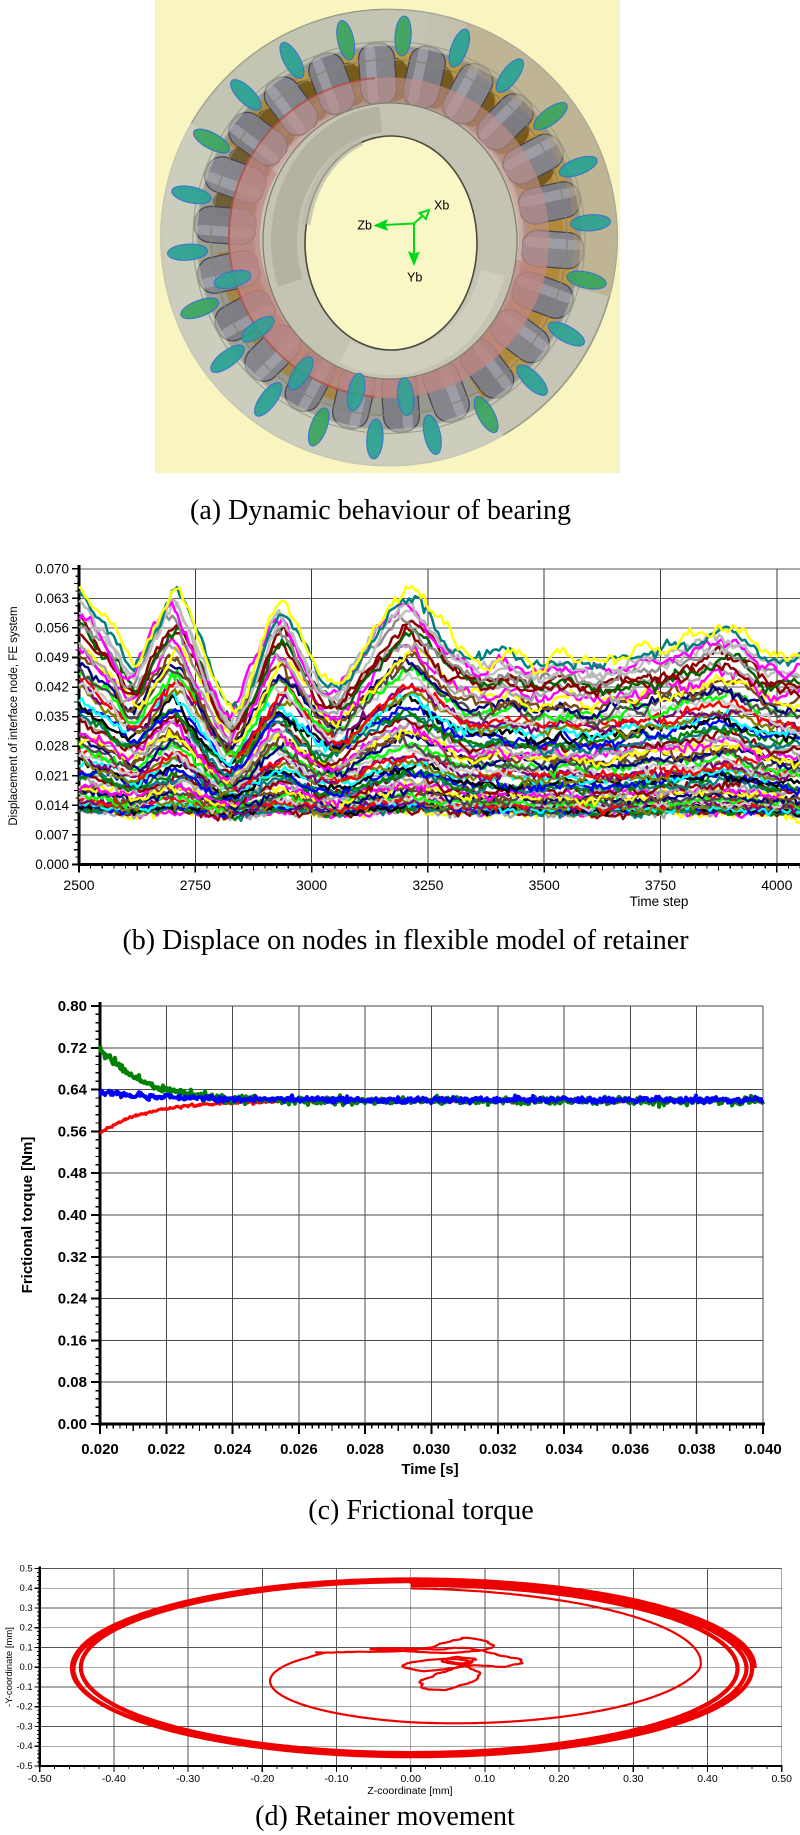 This screenshot has height=1835, width=800. I want to click on svg-text: 0.026, so click(299, 1449).